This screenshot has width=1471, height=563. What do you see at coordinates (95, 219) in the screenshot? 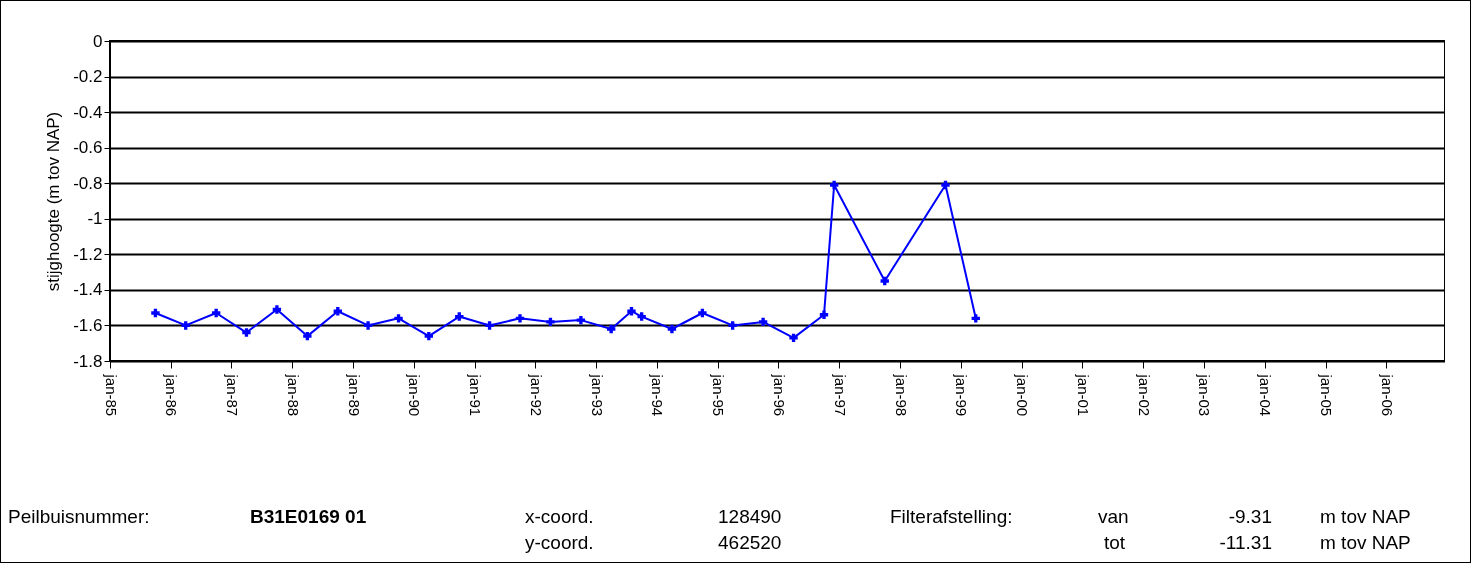
I see `y-tick-label: -1` at bounding box center [95, 219].